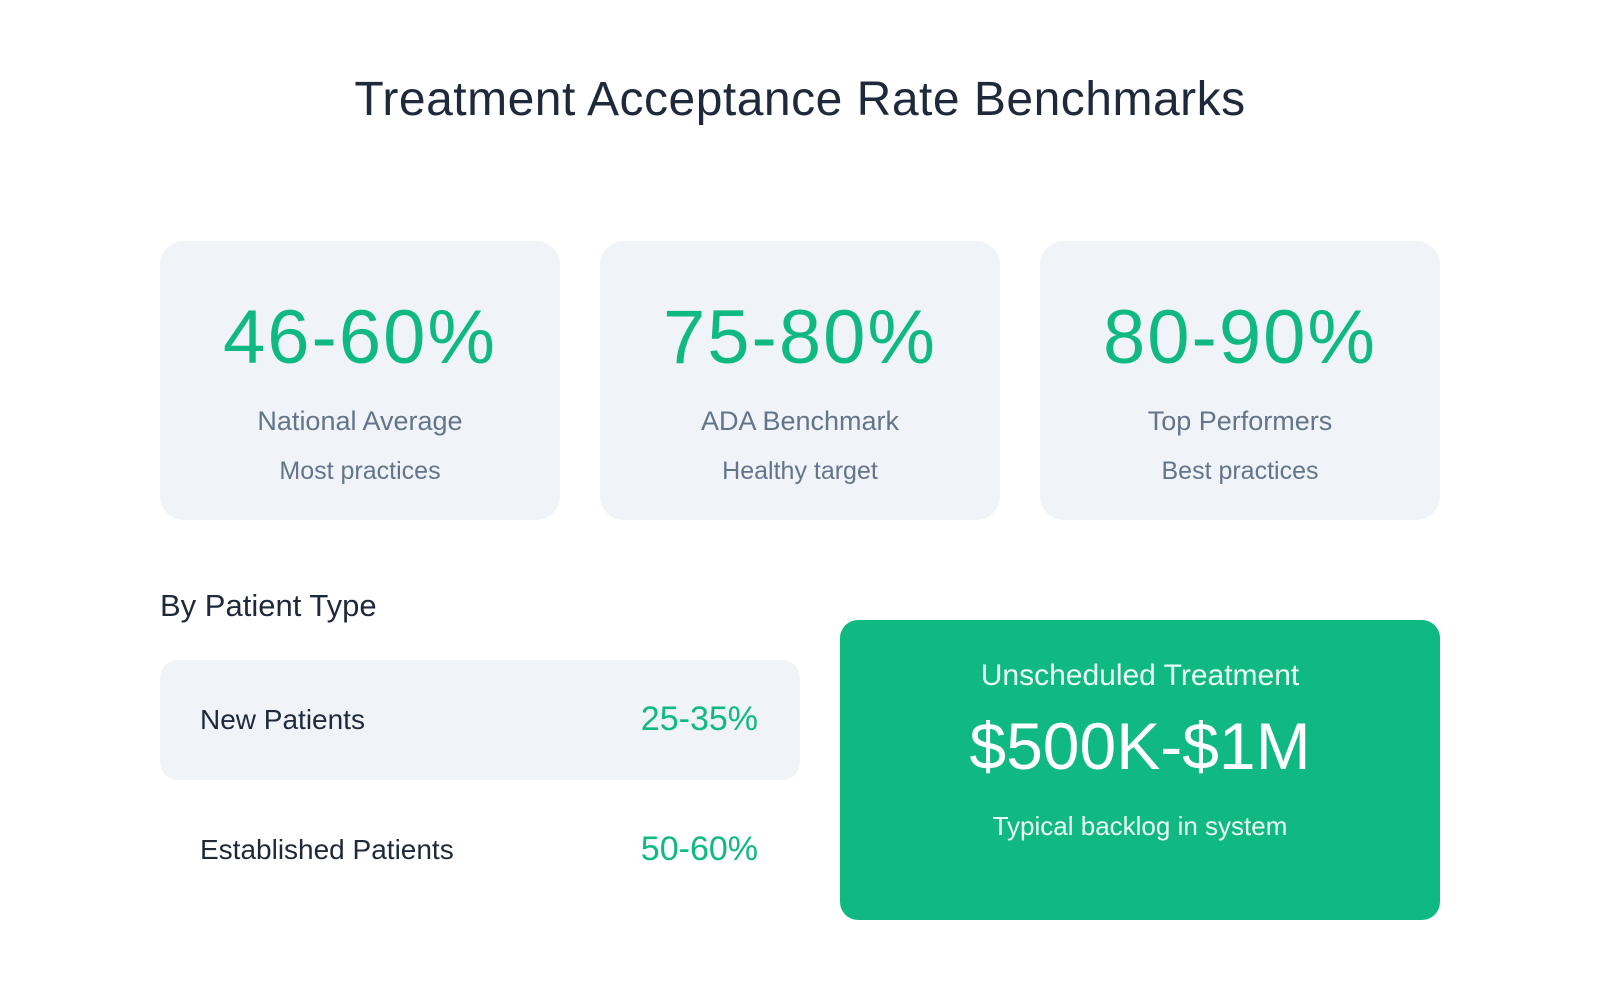 The height and width of the screenshot is (1000, 1600). I want to click on benchmark-card-ada: 75-80% ADA Benchmark Healthy target, so click(800, 380).